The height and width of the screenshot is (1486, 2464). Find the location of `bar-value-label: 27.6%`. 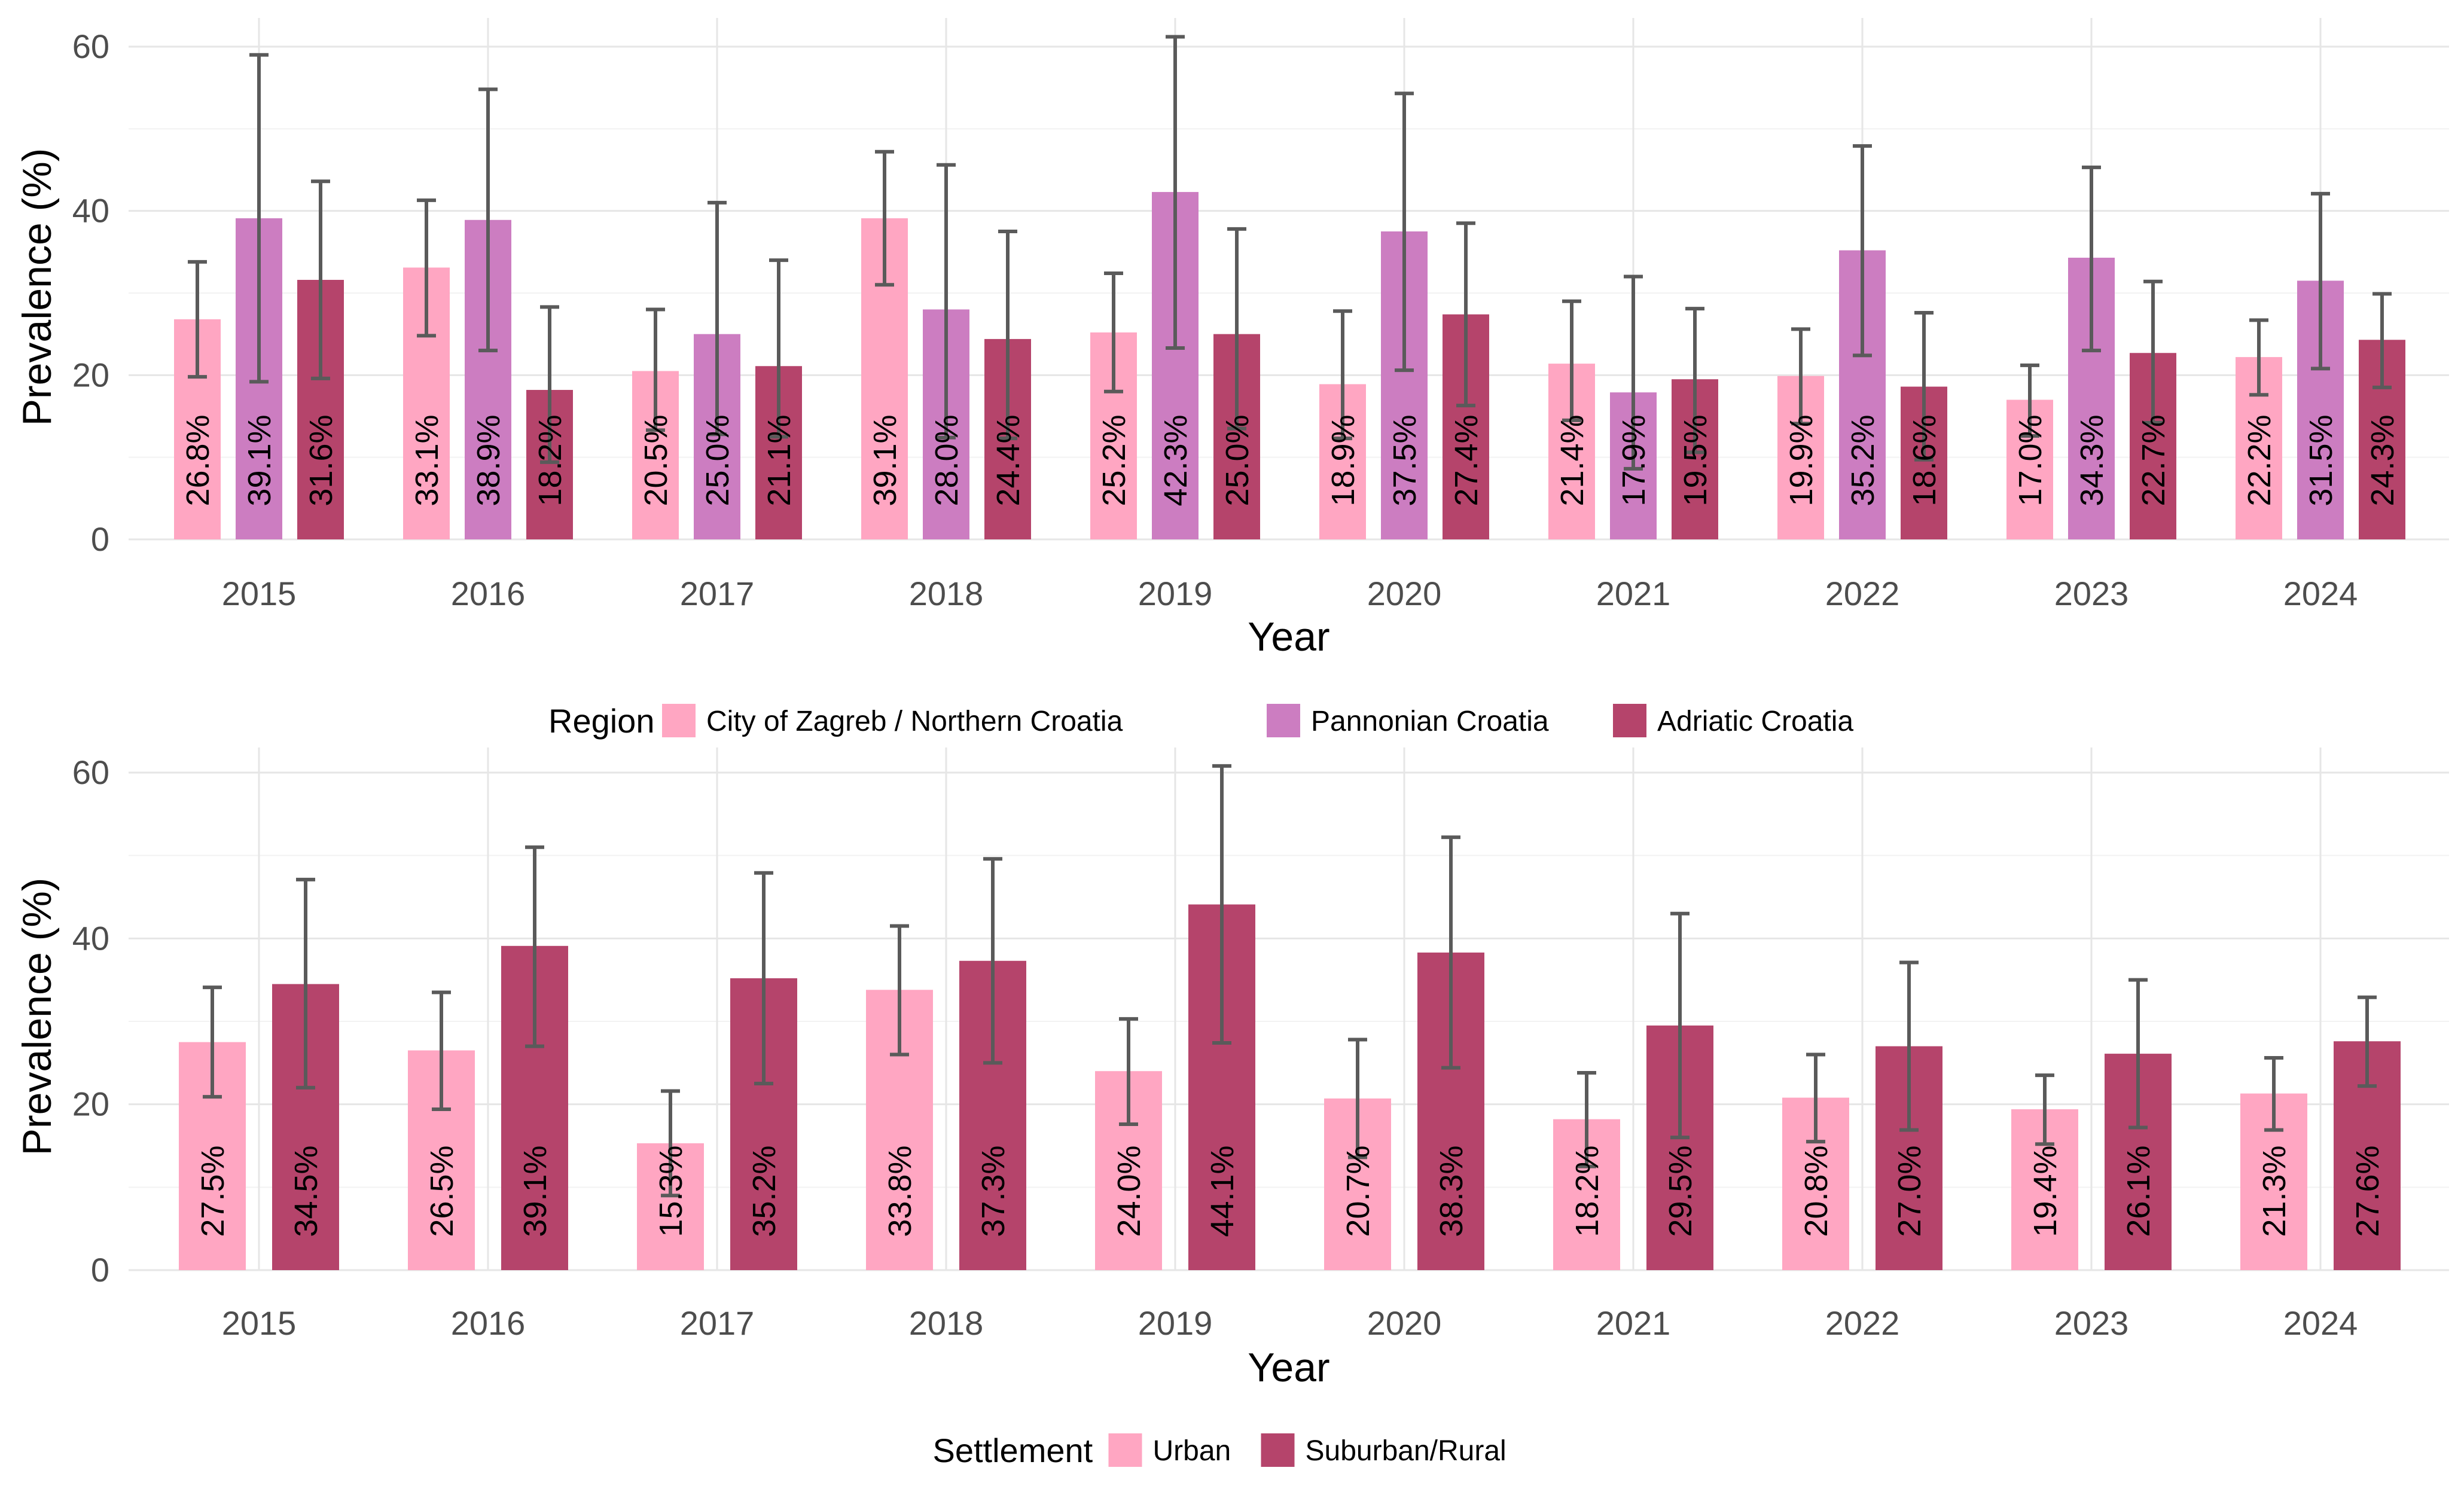

bar-value-label: 27.6% is located at coordinates (2368, 1191).